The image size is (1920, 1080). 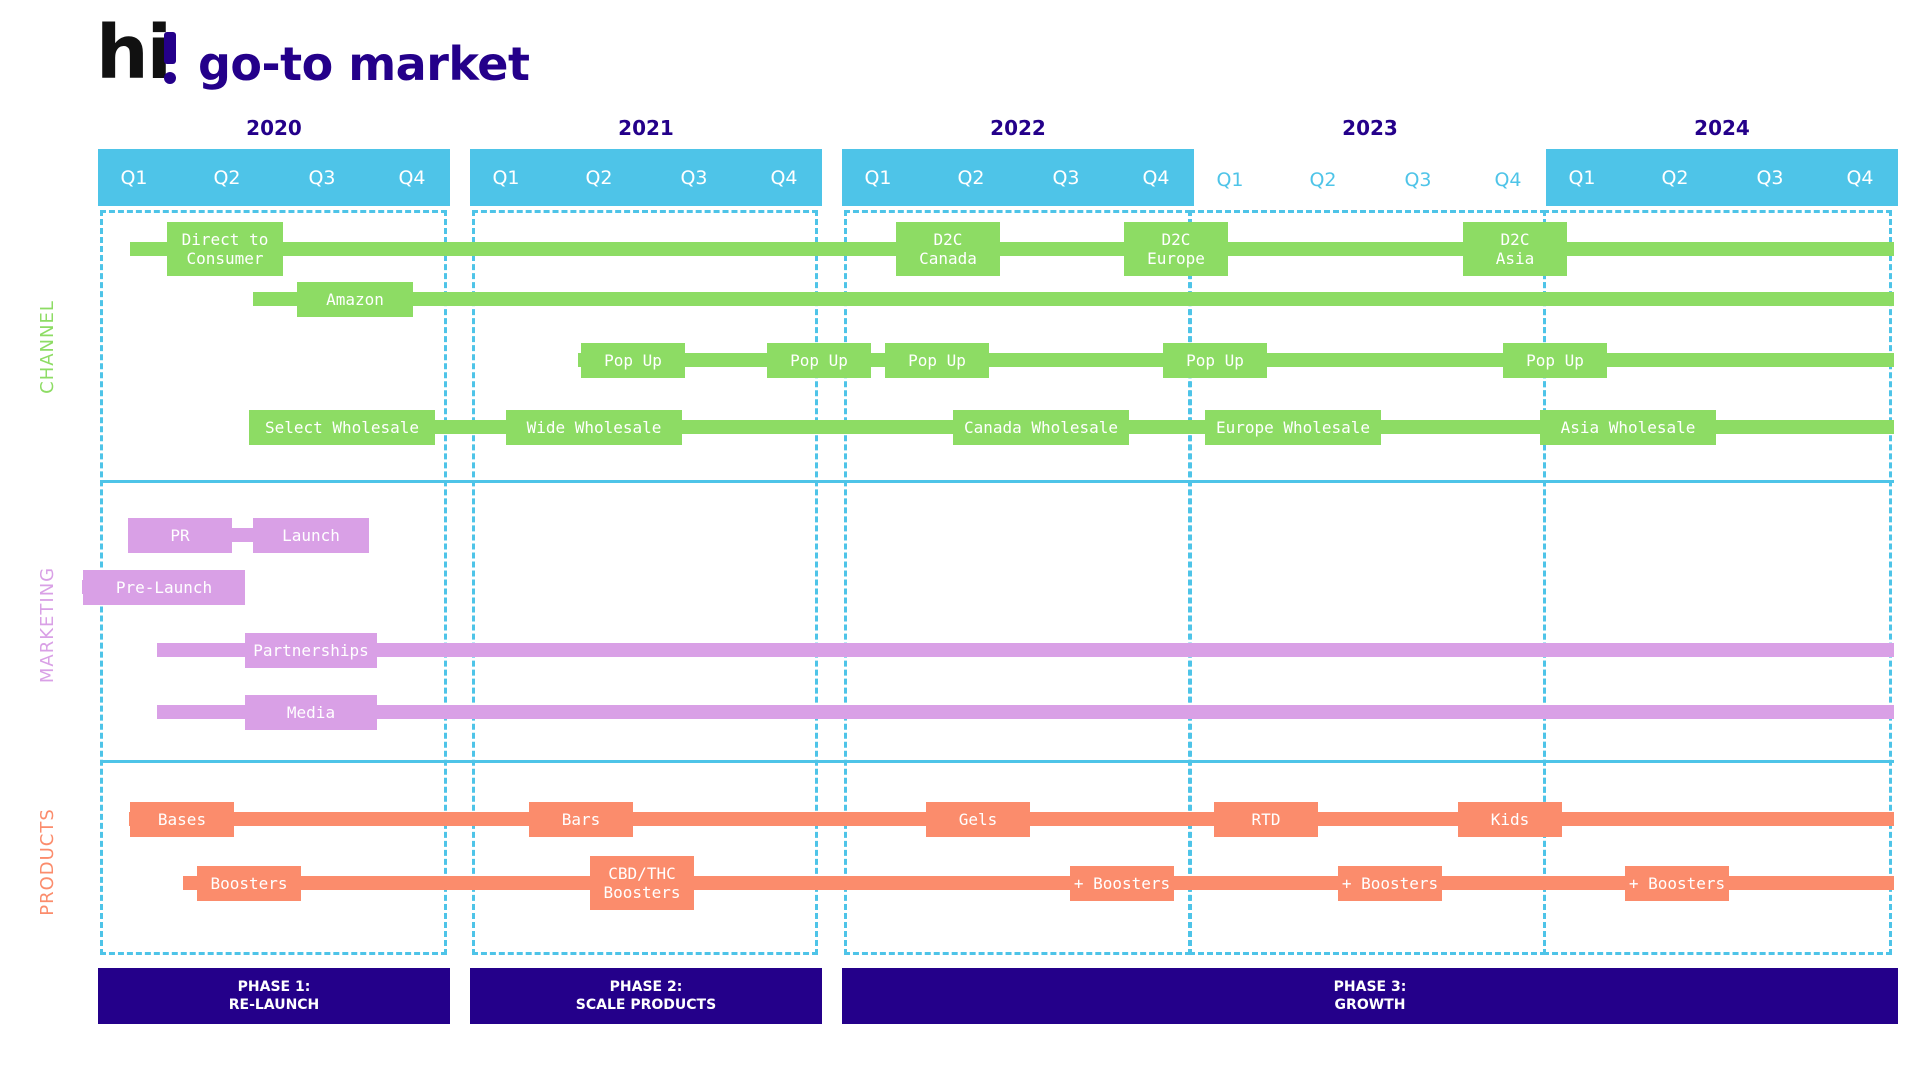 What do you see at coordinates (784, 178) in the screenshot?
I see `quarter-label-2021-Q4: Q4` at bounding box center [784, 178].